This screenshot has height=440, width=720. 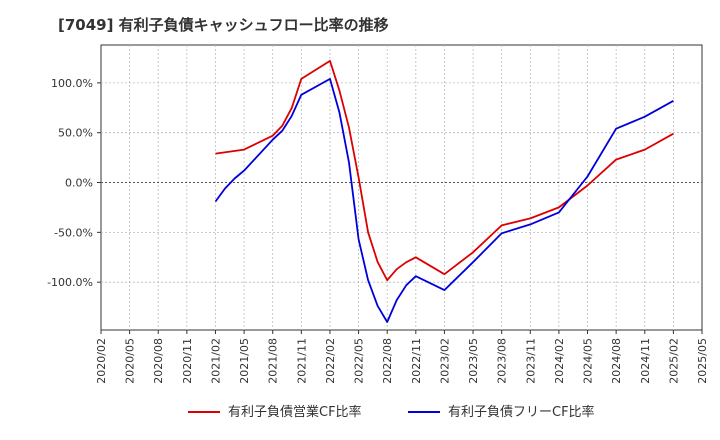 I want to click on y-tick-label: 50.0%, so click(x=75, y=133).